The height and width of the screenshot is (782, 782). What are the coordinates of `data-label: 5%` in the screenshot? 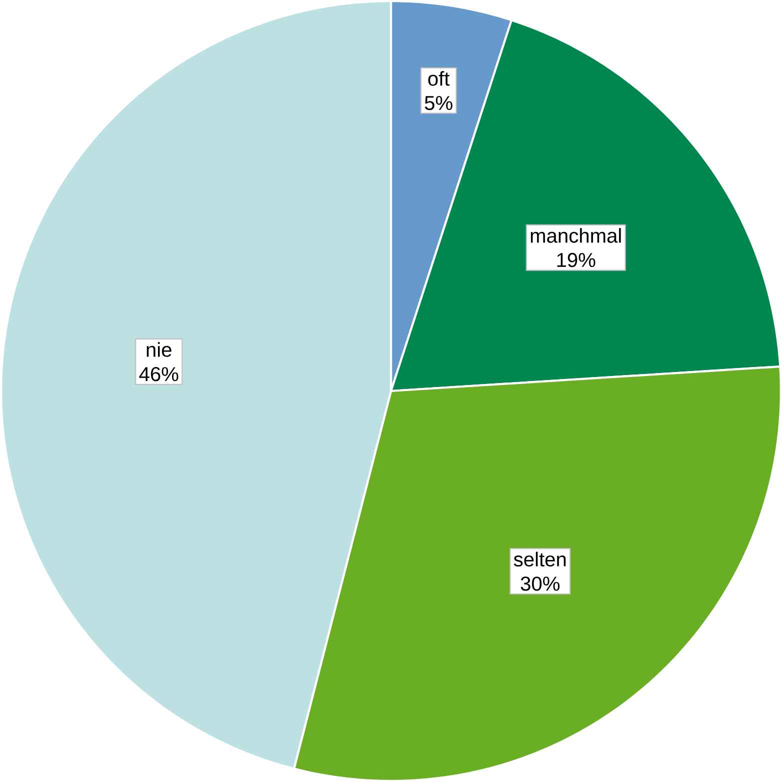 It's located at (438, 103).